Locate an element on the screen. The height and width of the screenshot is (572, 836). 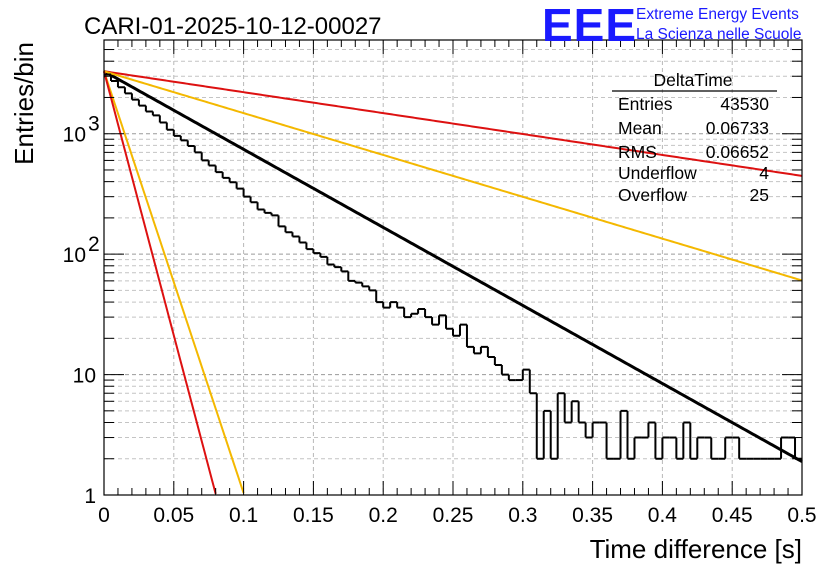
x-tick-label: 0.25 is located at coordinates (453, 515).